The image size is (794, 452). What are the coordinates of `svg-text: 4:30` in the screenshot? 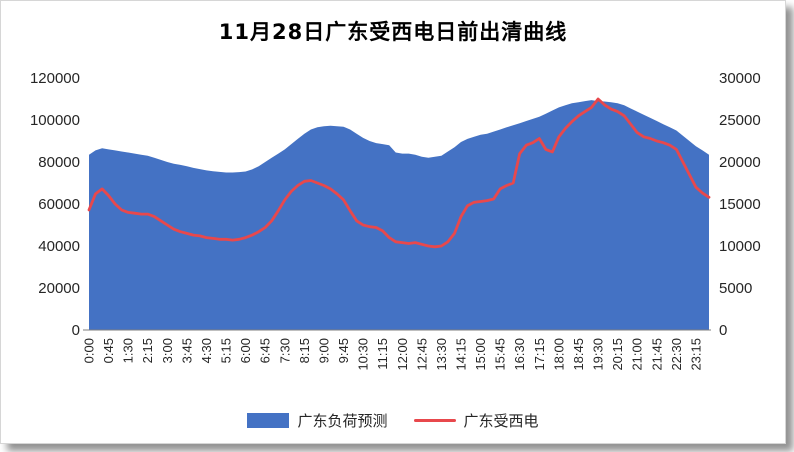 It's located at (206, 350).